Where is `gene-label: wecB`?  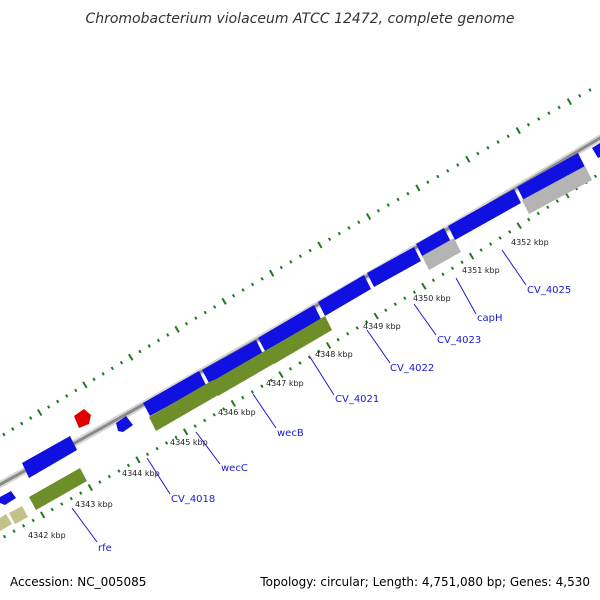 gene-label: wecB is located at coordinates (290, 433).